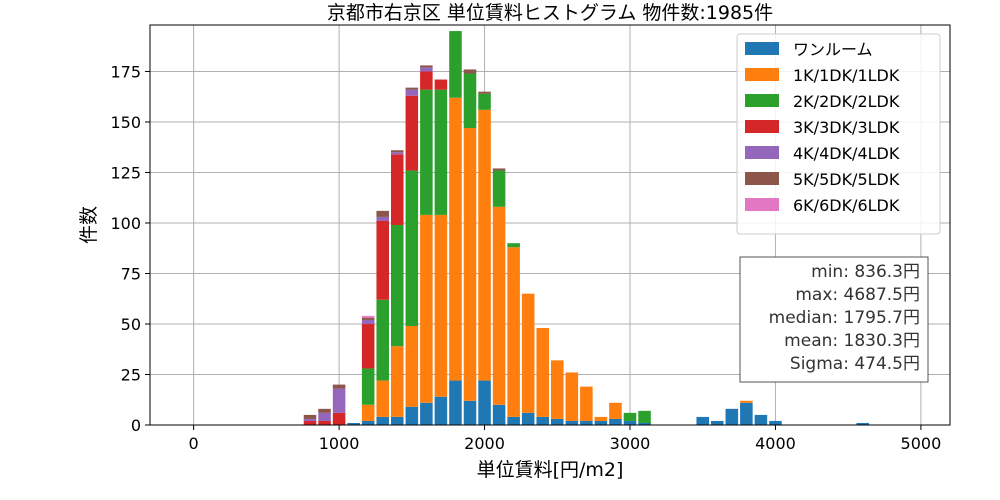 The width and height of the screenshot is (1000, 500). What do you see at coordinates (630, 443) in the screenshot?
I see `x-tick-label: 3000` at bounding box center [630, 443].